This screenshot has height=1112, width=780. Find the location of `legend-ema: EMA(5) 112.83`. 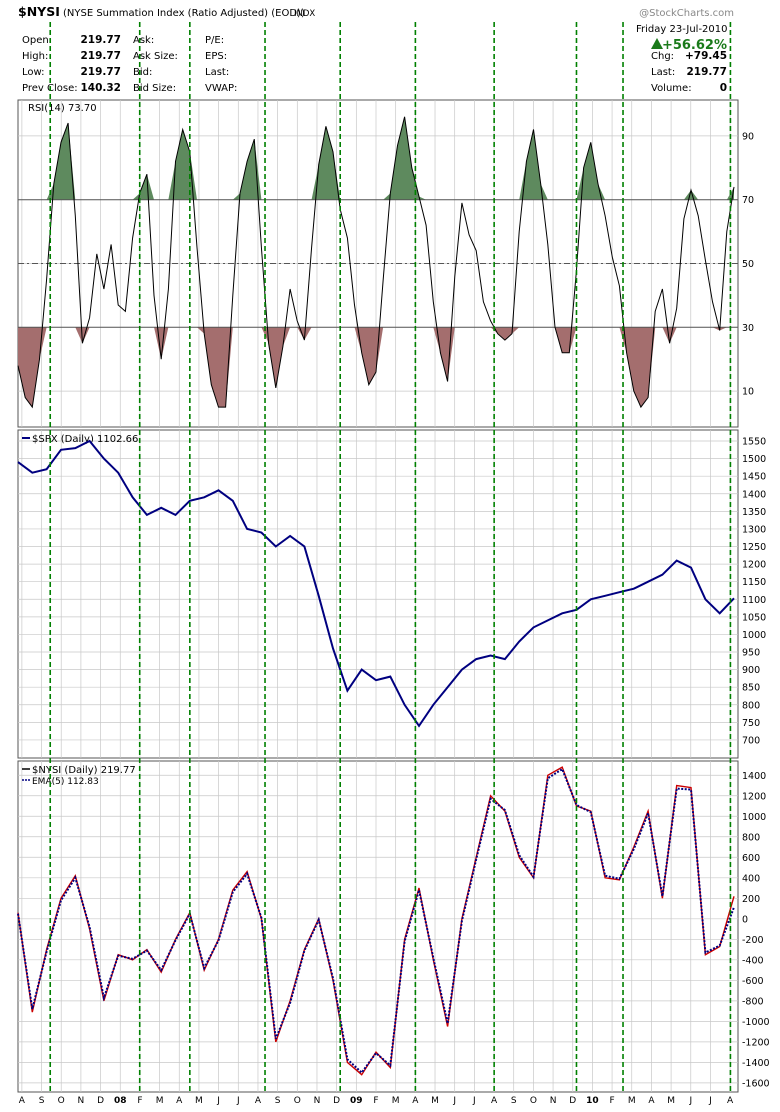

legend-ema: EMA(5) 112.83 is located at coordinates (65, 782).